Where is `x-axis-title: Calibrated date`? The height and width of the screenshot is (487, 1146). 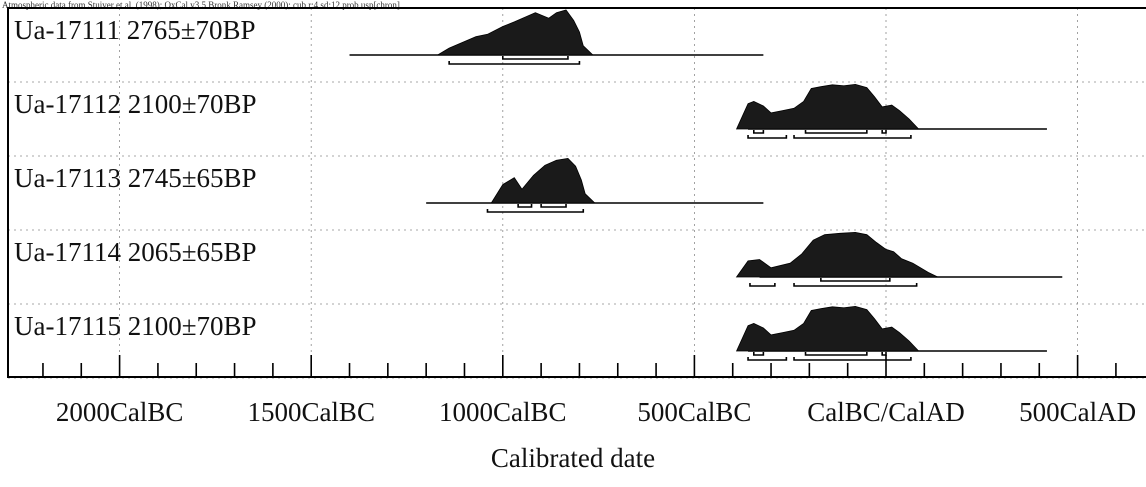
x-axis-title: Calibrated date is located at coordinates (573, 458).